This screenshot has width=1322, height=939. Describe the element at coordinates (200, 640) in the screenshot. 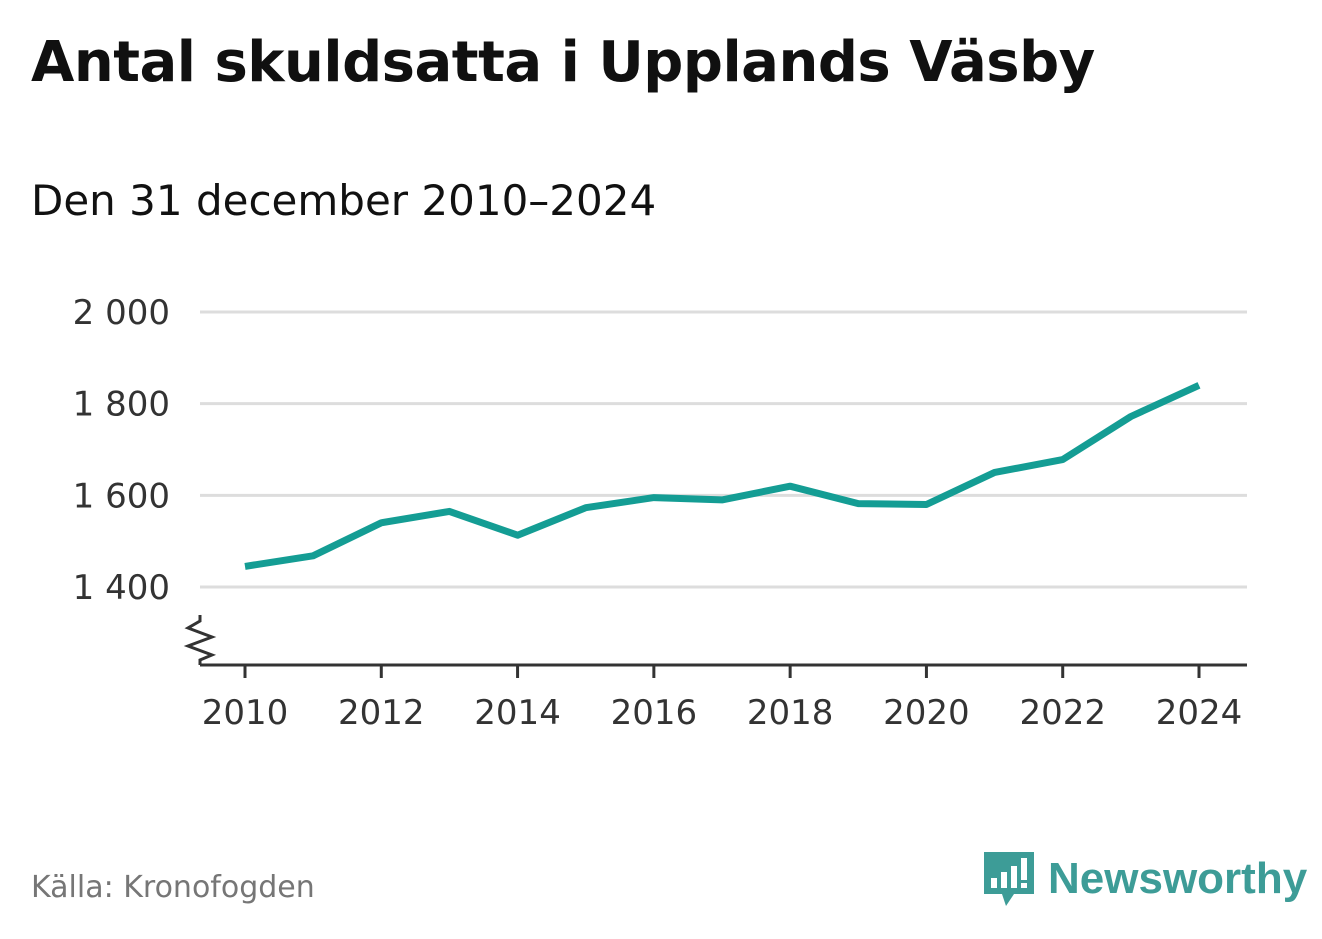

I see `zigzag-axis-break-icon` at that location.